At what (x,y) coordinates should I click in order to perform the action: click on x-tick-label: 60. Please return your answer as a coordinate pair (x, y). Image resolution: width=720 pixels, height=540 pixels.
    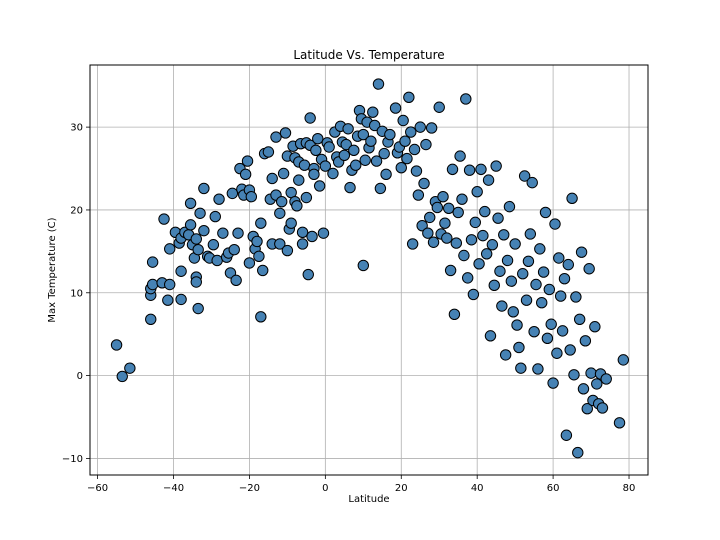
    Looking at the image, I should click on (553, 488).